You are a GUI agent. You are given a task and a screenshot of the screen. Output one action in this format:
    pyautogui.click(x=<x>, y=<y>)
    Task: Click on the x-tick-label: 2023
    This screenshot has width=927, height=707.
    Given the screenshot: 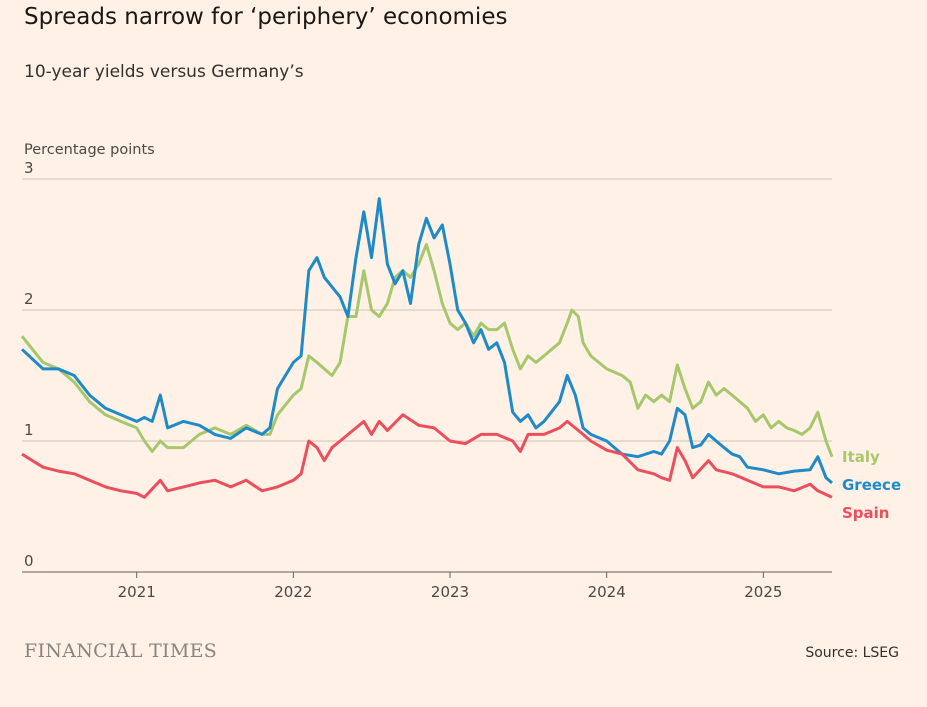 What is the action you would take?
    pyautogui.click(x=450, y=592)
    